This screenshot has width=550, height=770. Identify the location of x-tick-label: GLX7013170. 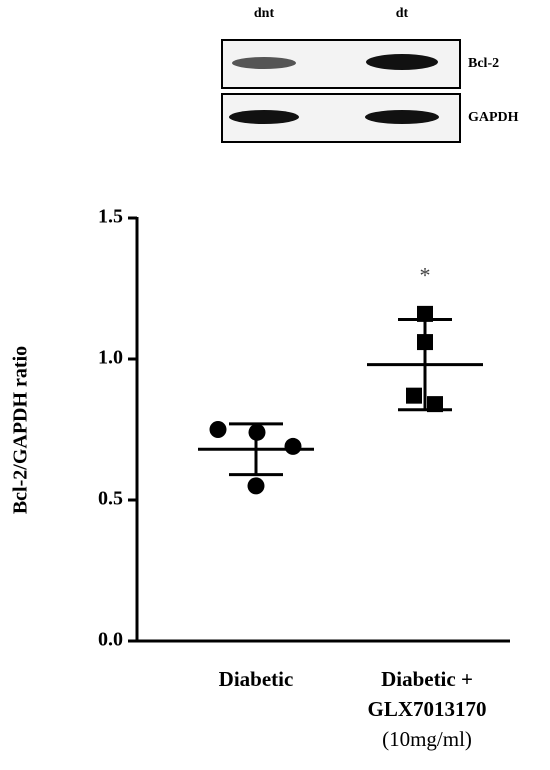
(426, 709).